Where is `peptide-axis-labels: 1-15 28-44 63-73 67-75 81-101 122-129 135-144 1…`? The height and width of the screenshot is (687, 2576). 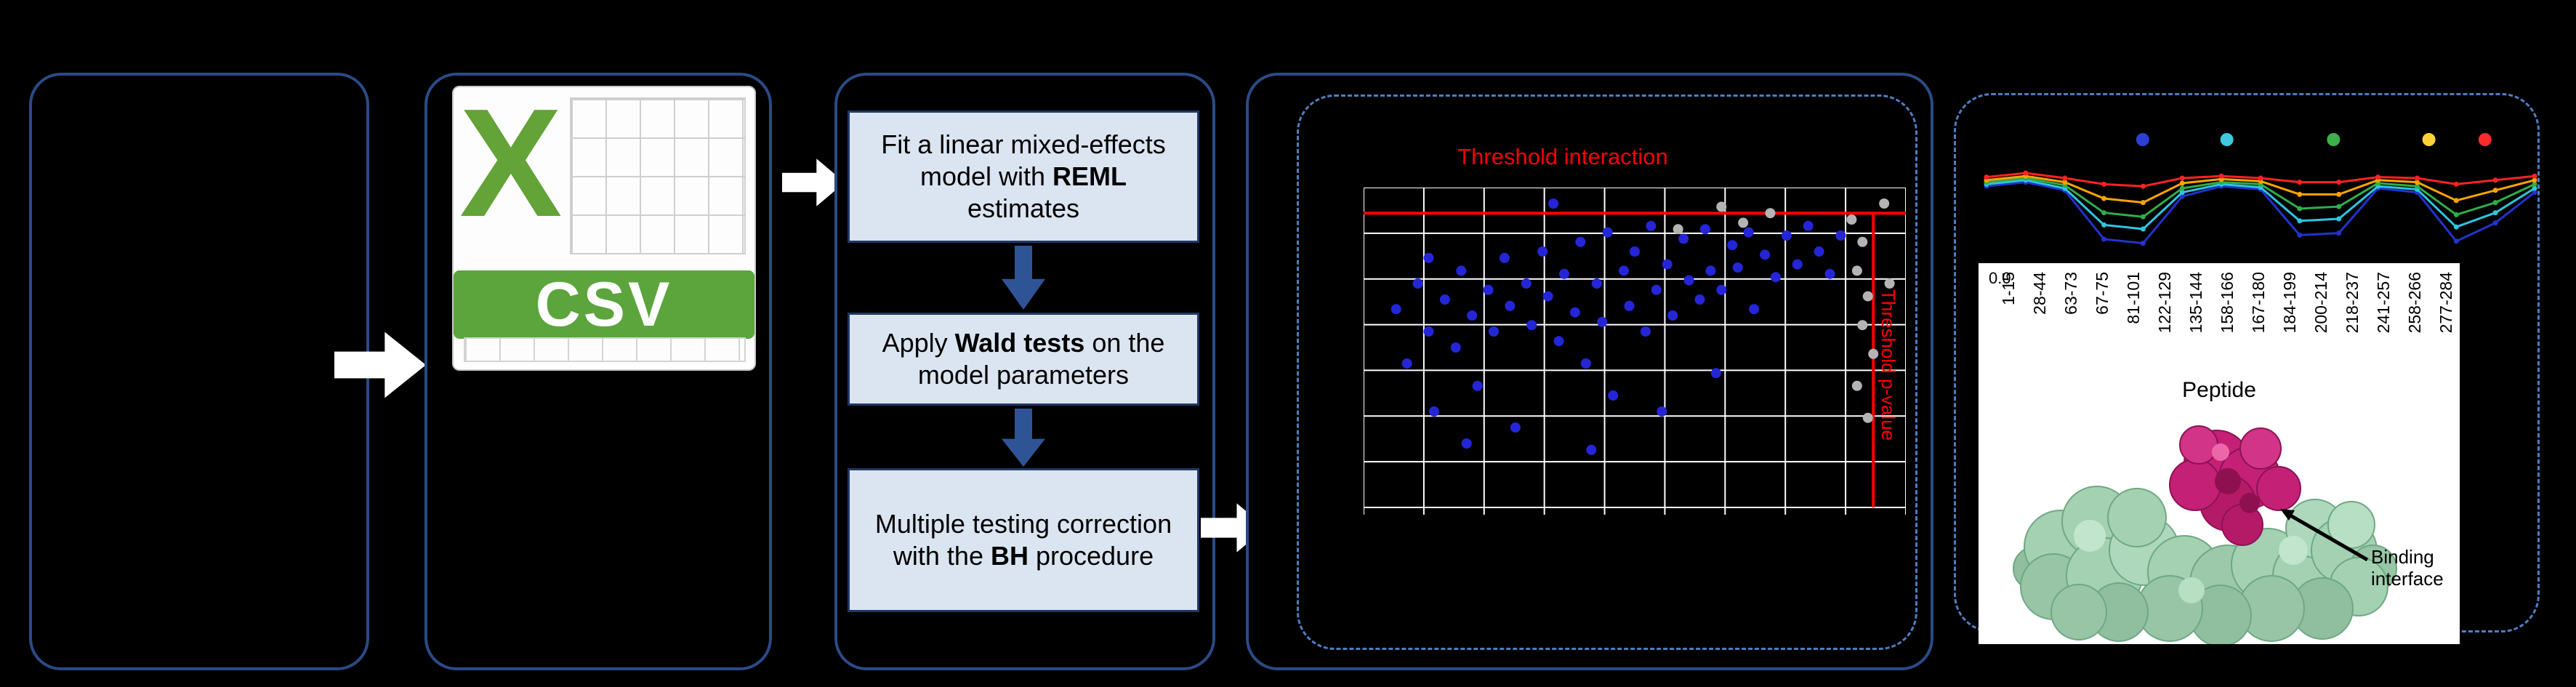
peptide-axis-labels: 1-15 28-44 63-73 67-75 81-101 122-129 135-144 1… is located at coordinates (2228, 326).